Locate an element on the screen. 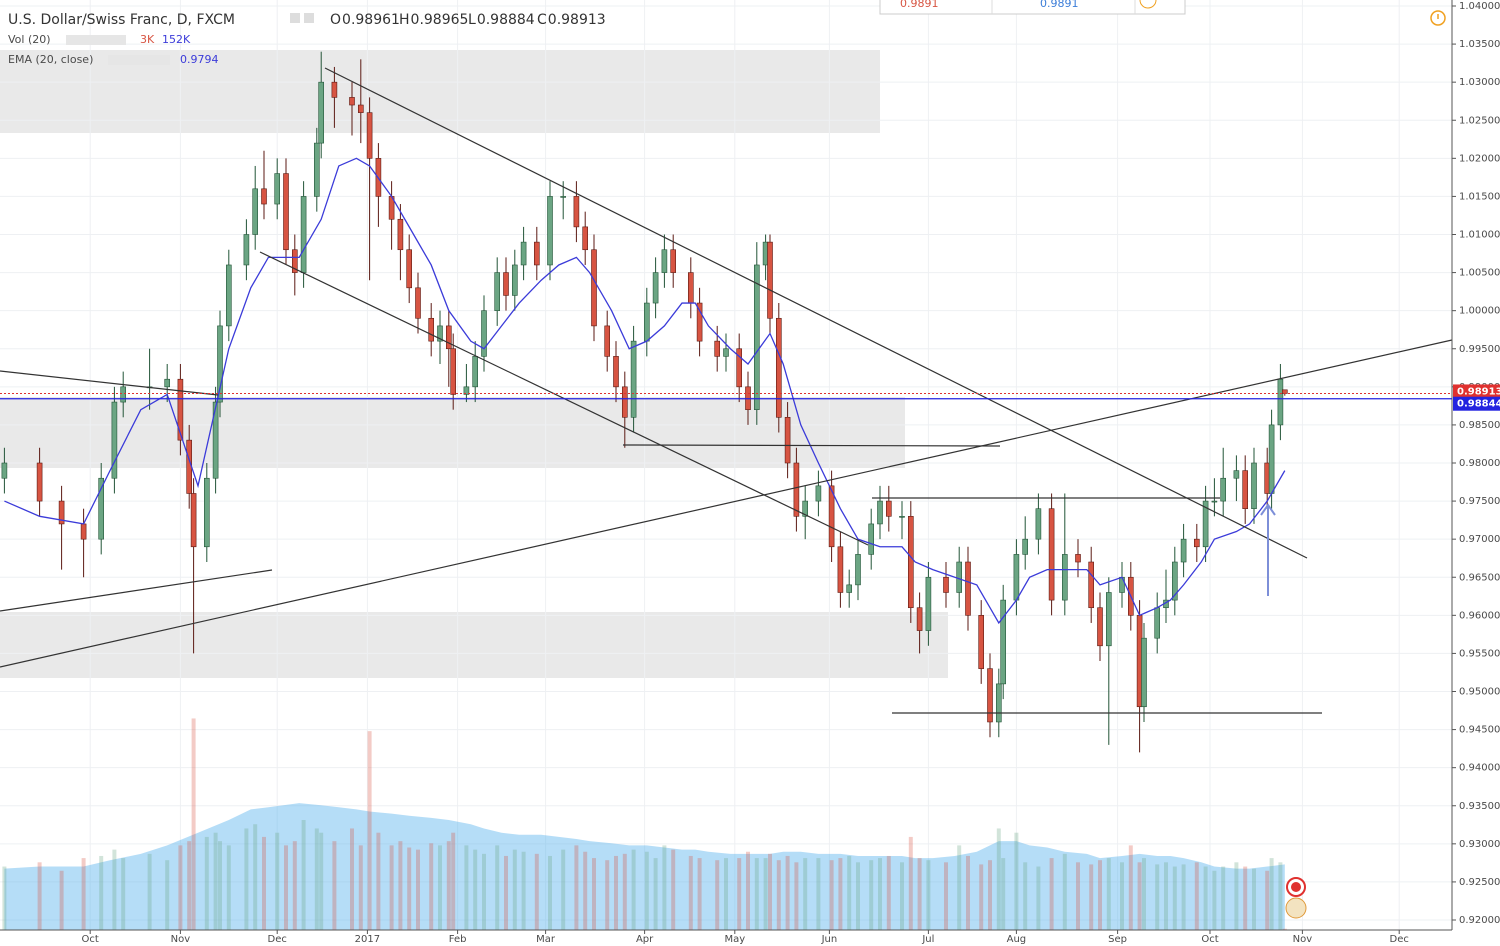 The height and width of the screenshot is (946, 1500). x-tick-label: May is located at coordinates (734, 939).